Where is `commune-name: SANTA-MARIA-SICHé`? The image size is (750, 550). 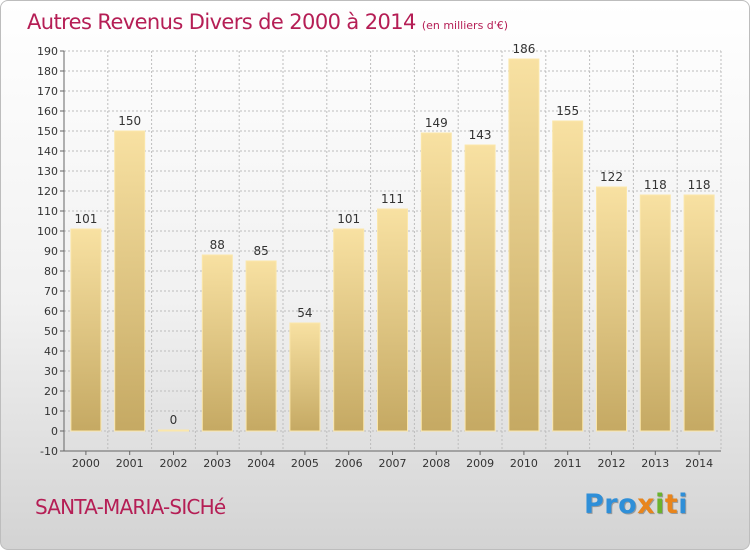
commune-name: SANTA-MARIA-SICHé is located at coordinates (130, 507).